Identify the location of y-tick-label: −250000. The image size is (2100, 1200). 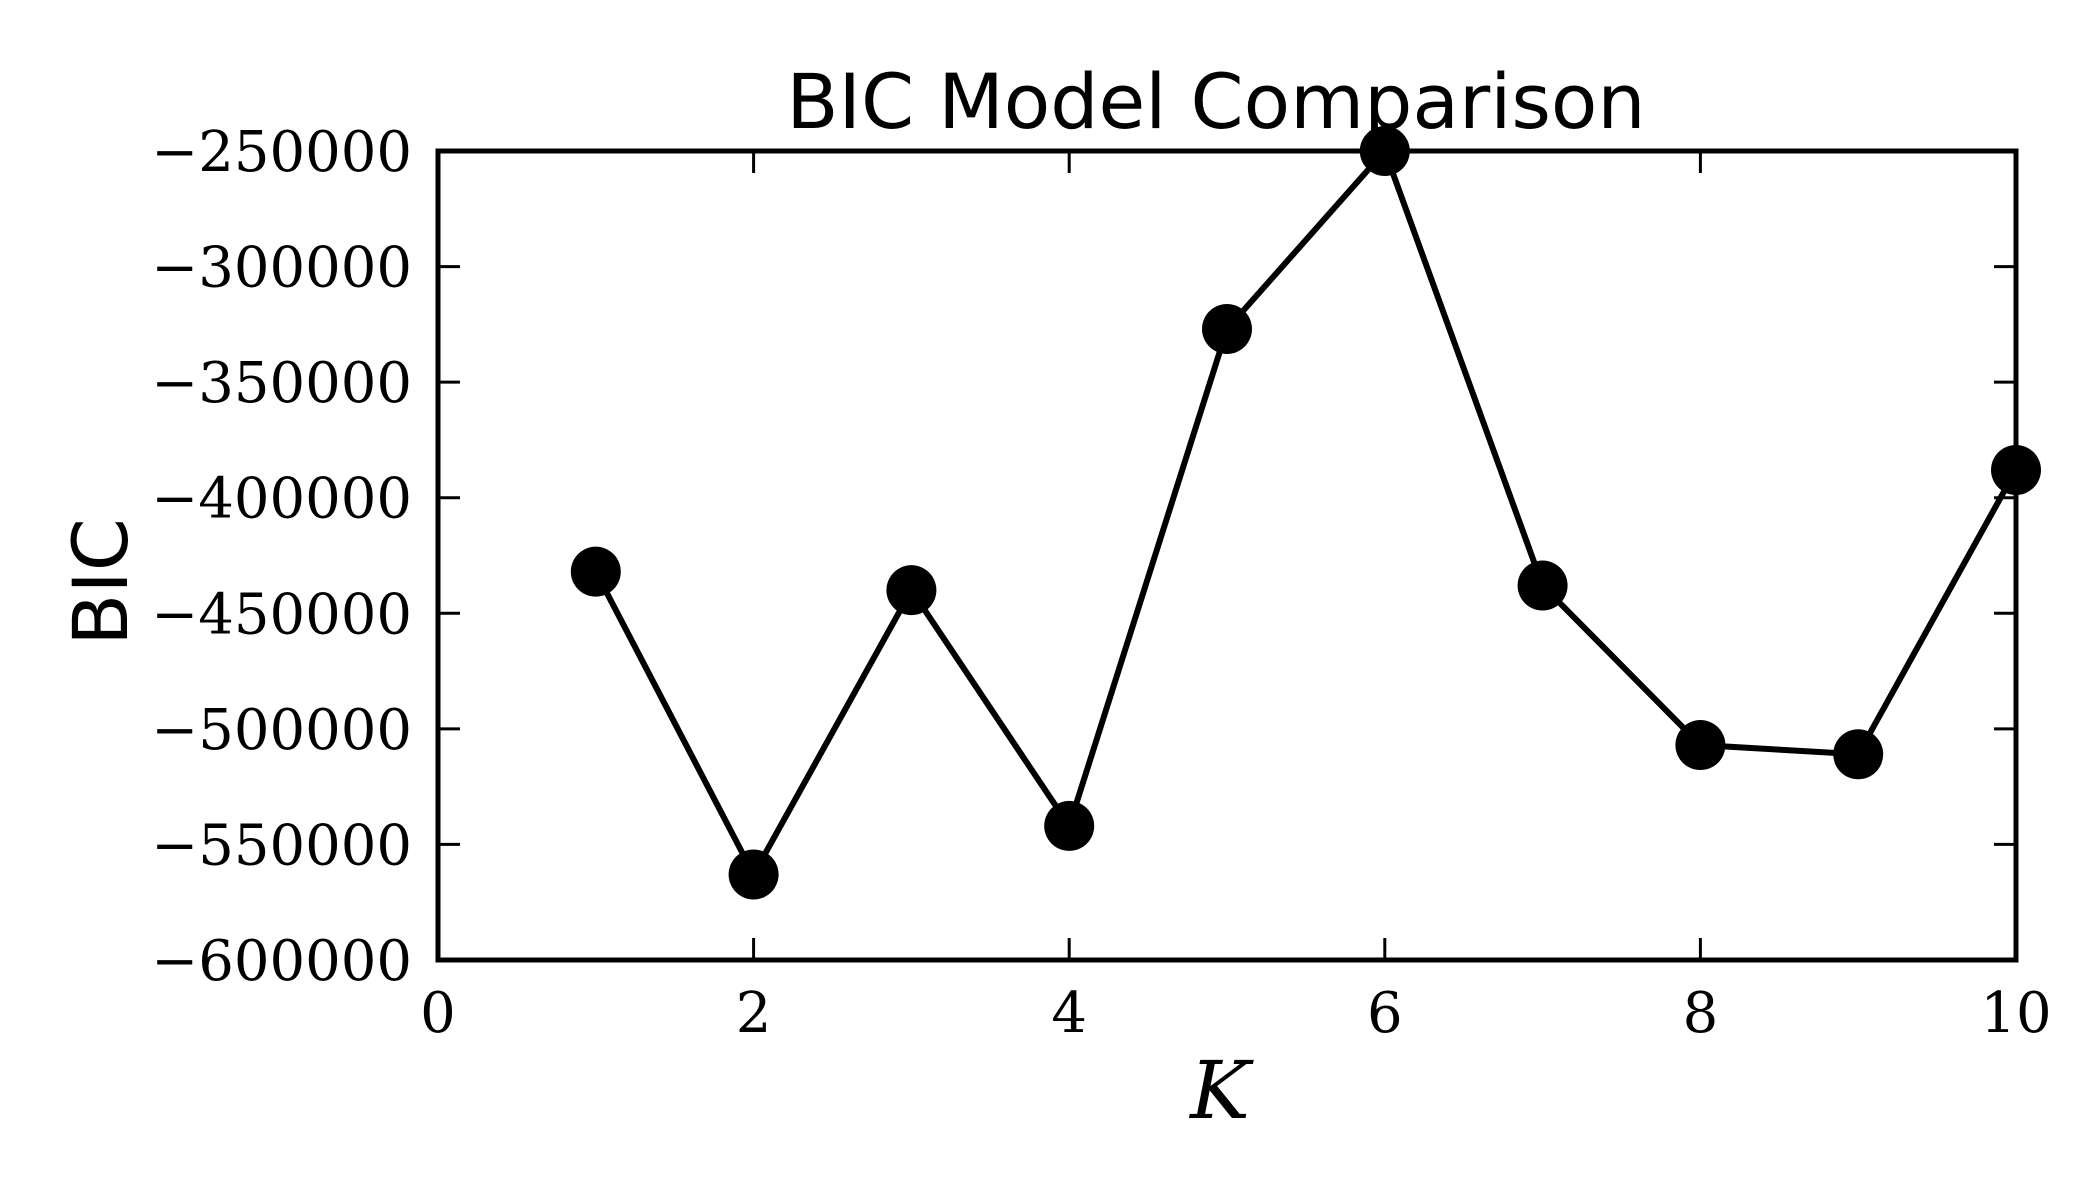
(281, 152).